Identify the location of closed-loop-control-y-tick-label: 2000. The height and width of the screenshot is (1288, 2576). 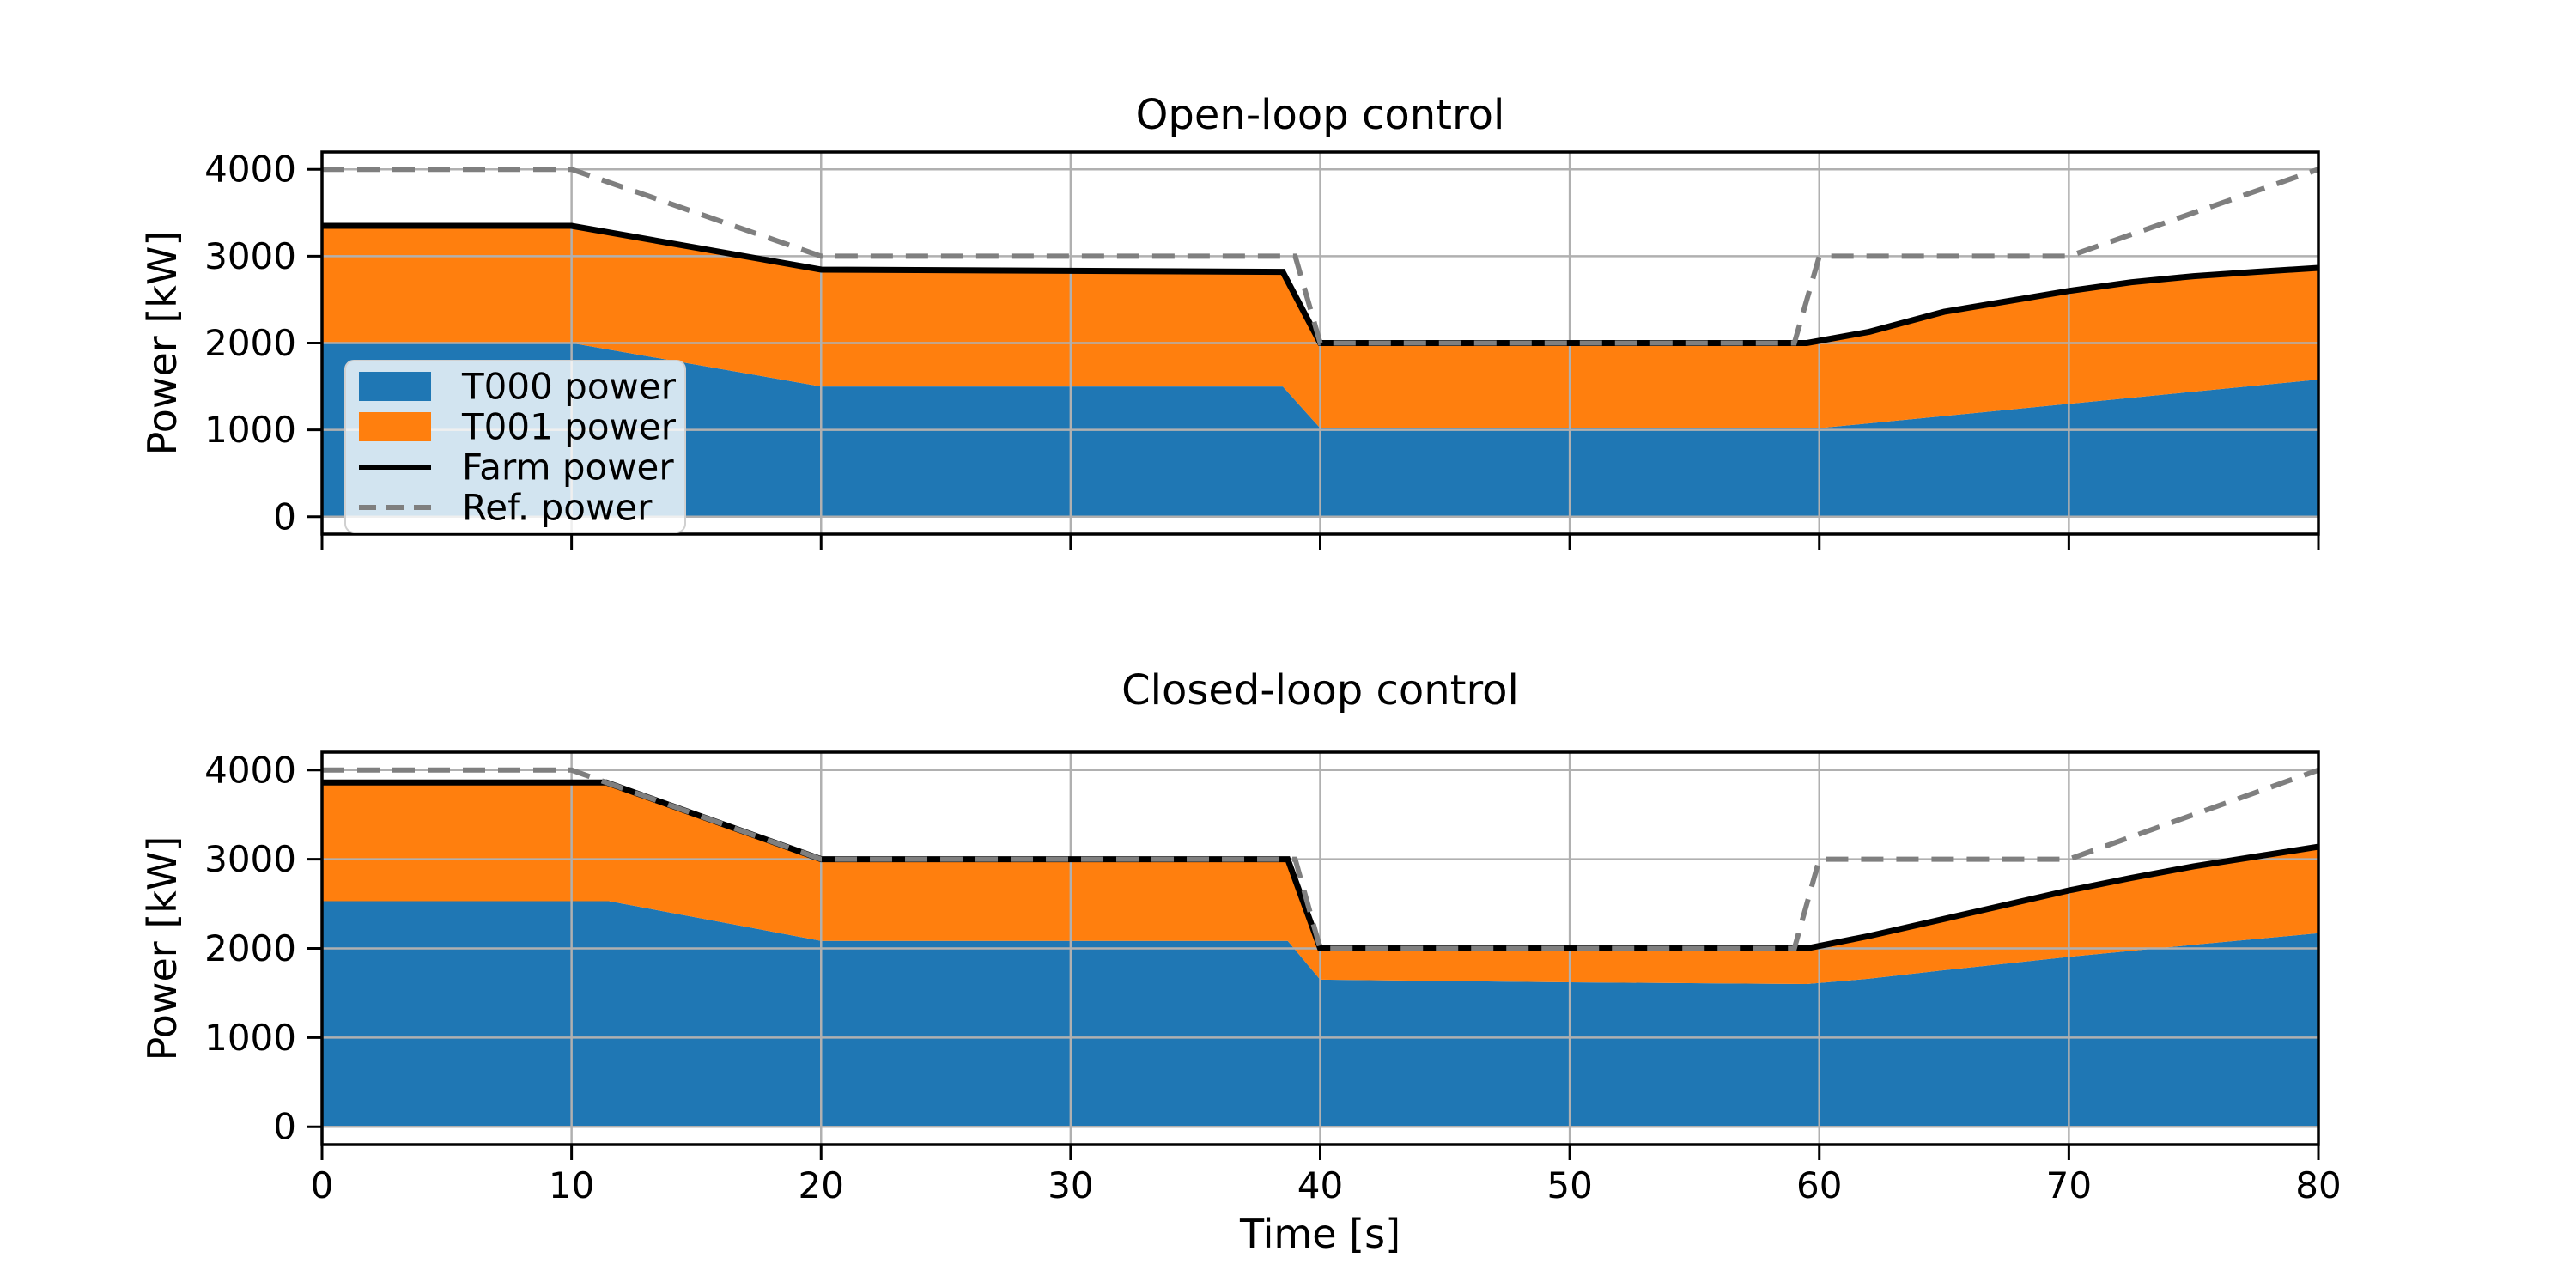
(250, 948).